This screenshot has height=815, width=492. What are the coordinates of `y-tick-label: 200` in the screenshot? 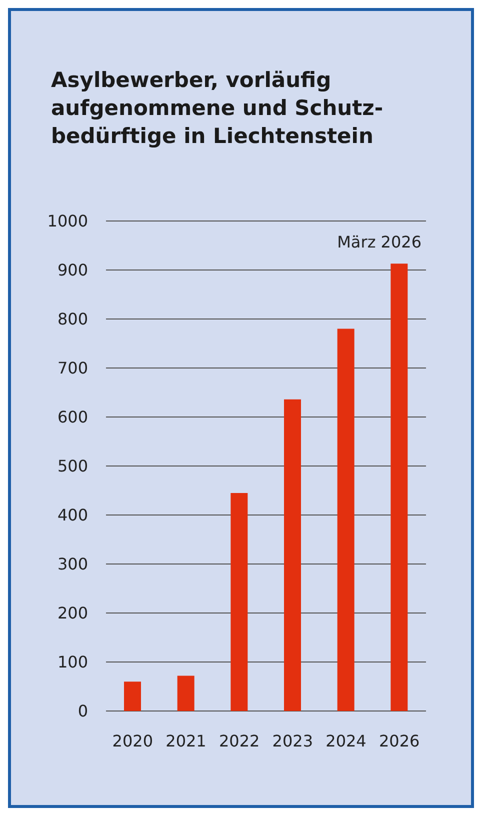 It's located at (72, 613).